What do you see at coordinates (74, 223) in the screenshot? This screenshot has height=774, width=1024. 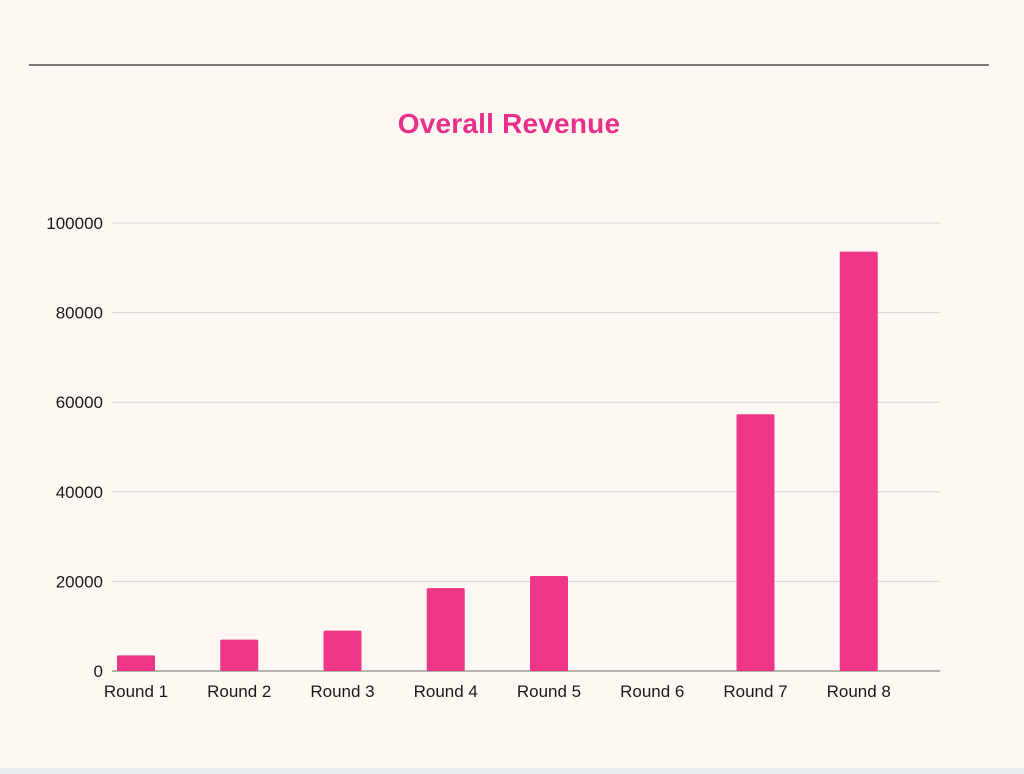 I see `y-tick-label: 100000` at bounding box center [74, 223].